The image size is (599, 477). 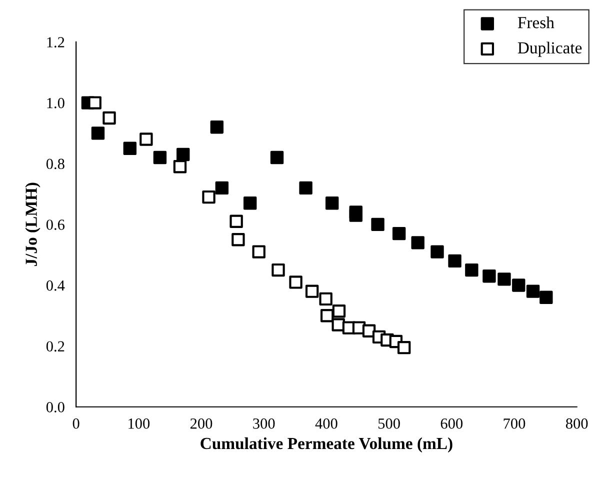 What do you see at coordinates (264, 423) in the screenshot?
I see `x-tick-label: 300` at bounding box center [264, 423].